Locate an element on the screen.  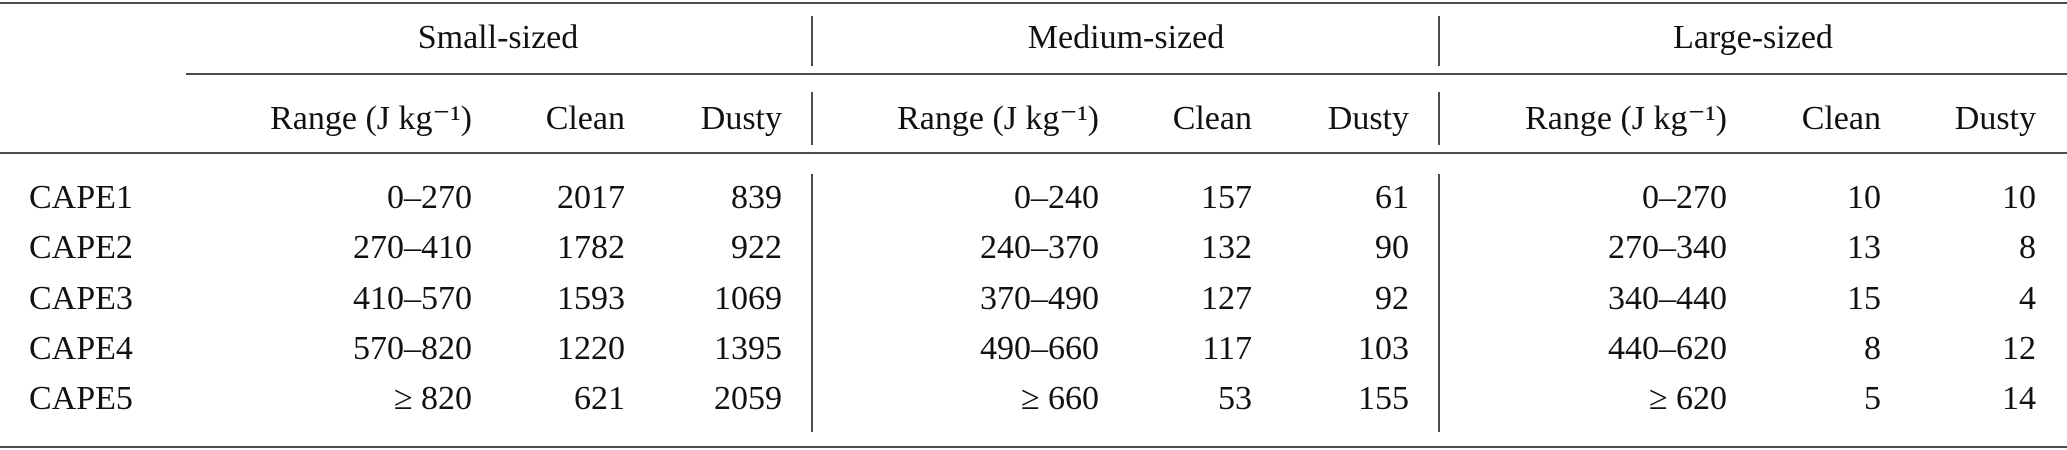
cell: 12 is located at coordinates (2019, 348).